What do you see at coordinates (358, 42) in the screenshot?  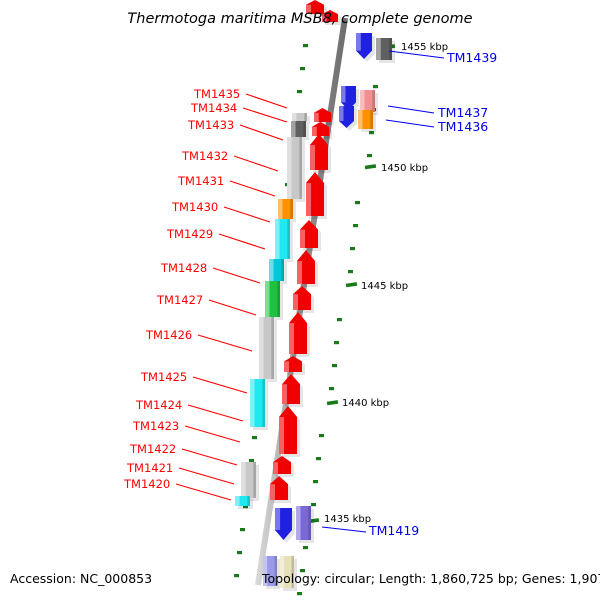 I see `gene-glyph-TM1440-arrow-highlight` at bounding box center [358, 42].